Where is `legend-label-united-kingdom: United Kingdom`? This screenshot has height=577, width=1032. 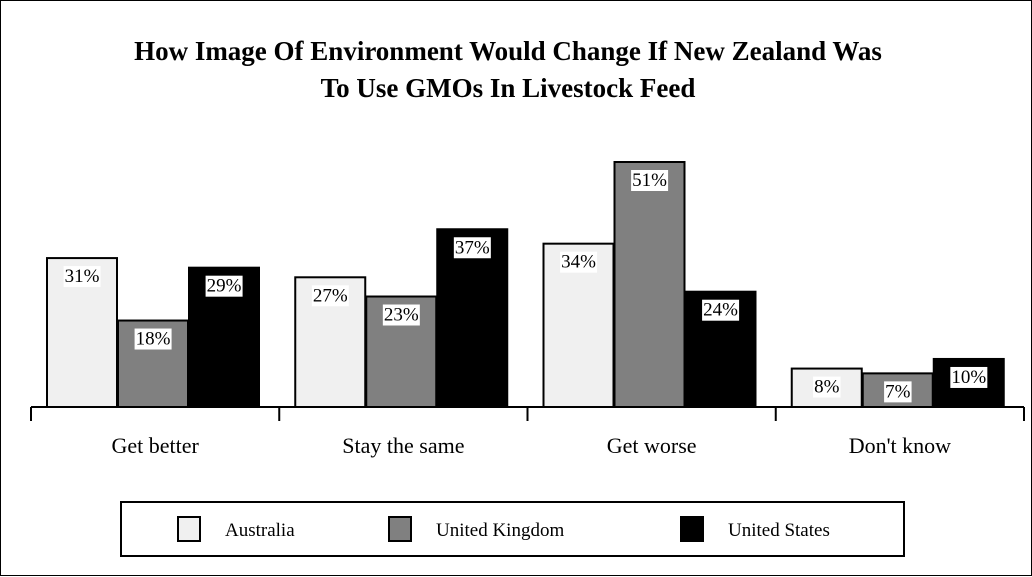 legend-label-united-kingdom: United Kingdom is located at coordinates (500, 530).